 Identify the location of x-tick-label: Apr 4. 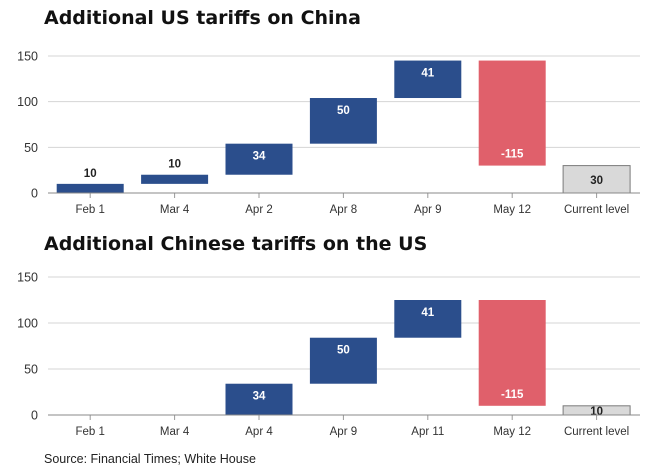
(259, 432).